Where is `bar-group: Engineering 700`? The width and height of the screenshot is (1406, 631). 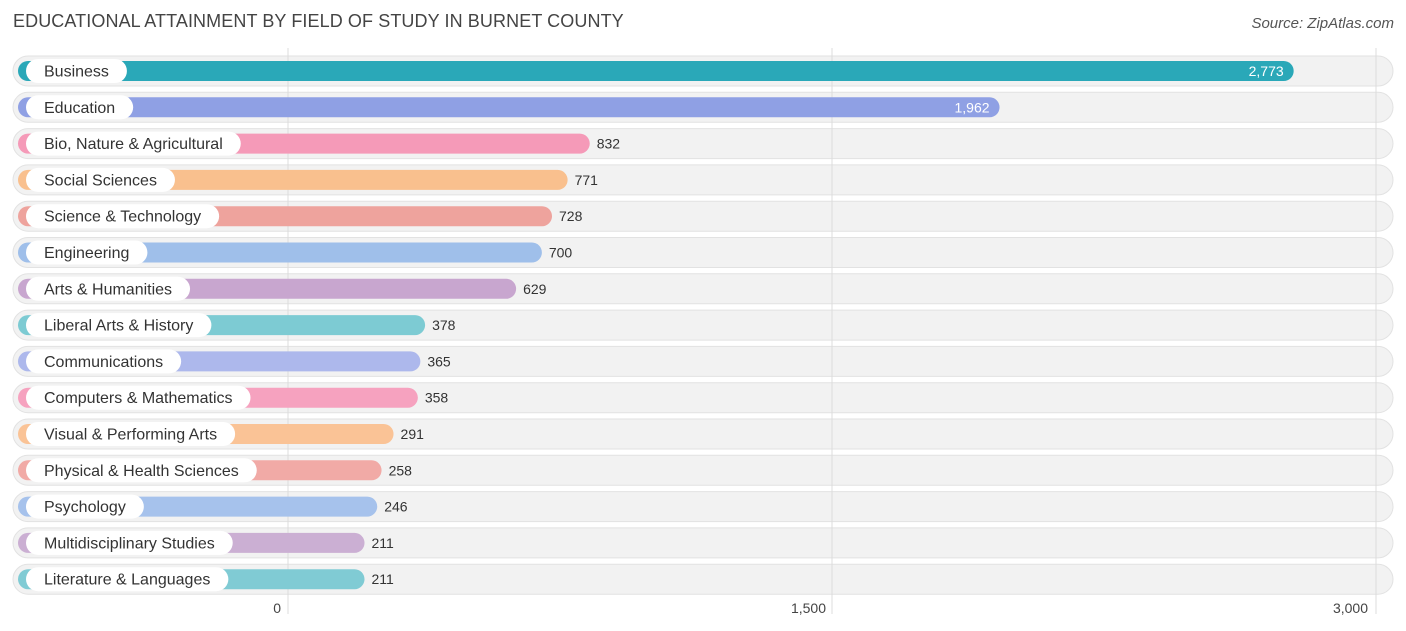
bar-group: Engineering 700 is located at coordinates (295, 252).